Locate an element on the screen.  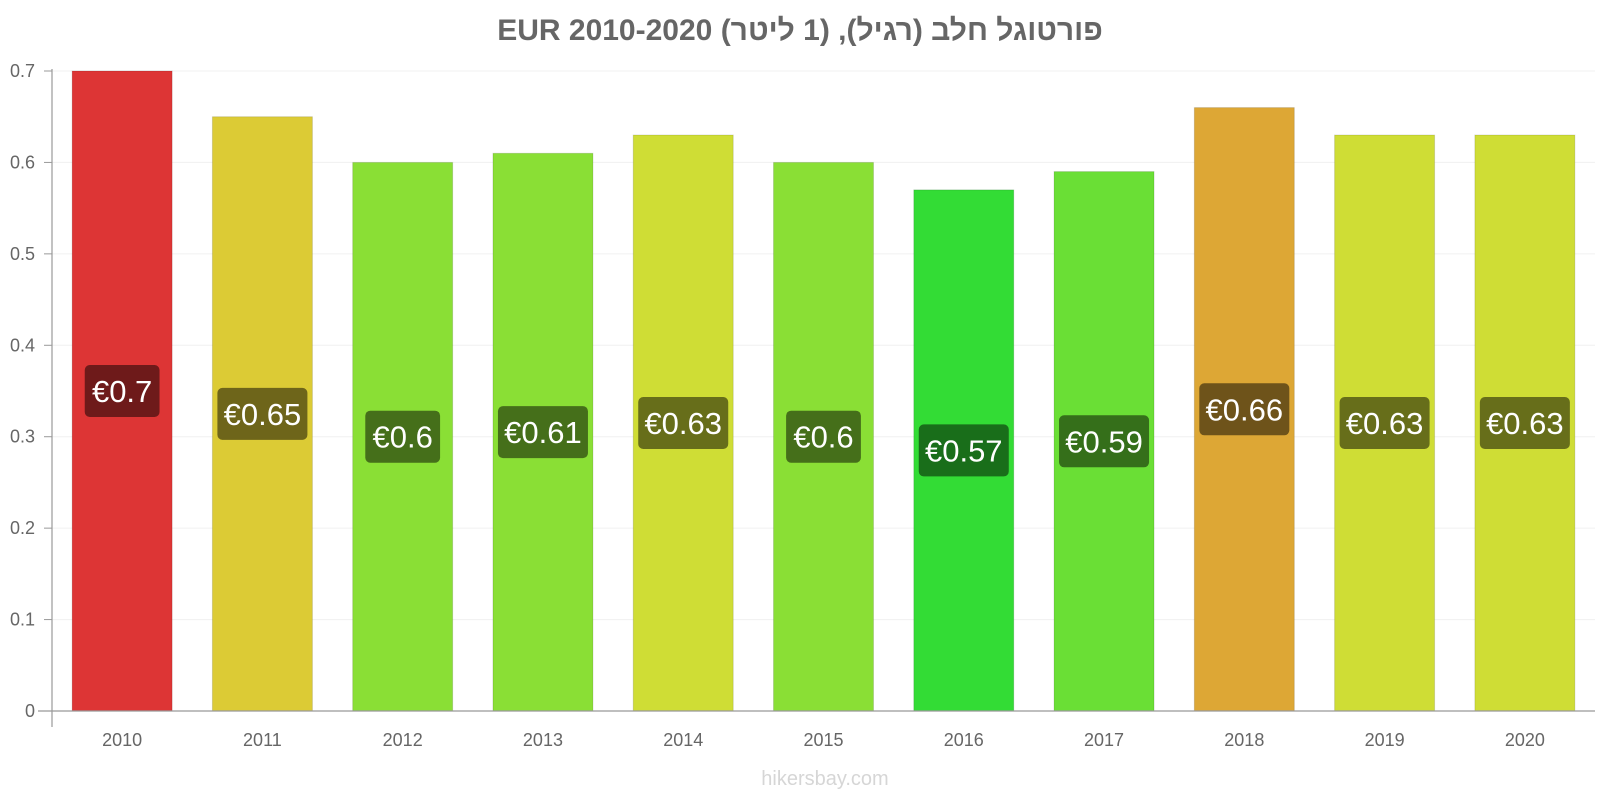
y-tick-label: 0.1 is located at coordinates (22, 620).